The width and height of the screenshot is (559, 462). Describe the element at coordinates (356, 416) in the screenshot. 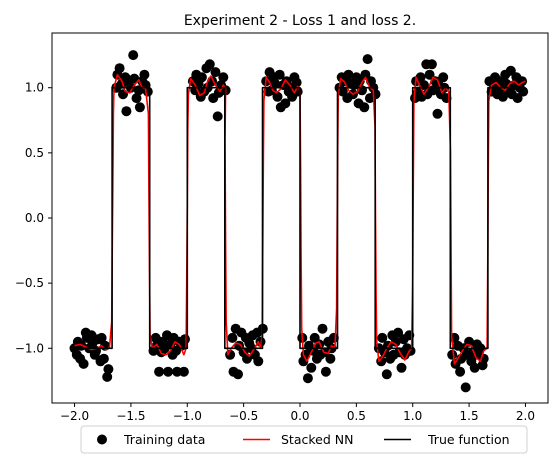

I see `x-tick-label: 0.5` at that location.